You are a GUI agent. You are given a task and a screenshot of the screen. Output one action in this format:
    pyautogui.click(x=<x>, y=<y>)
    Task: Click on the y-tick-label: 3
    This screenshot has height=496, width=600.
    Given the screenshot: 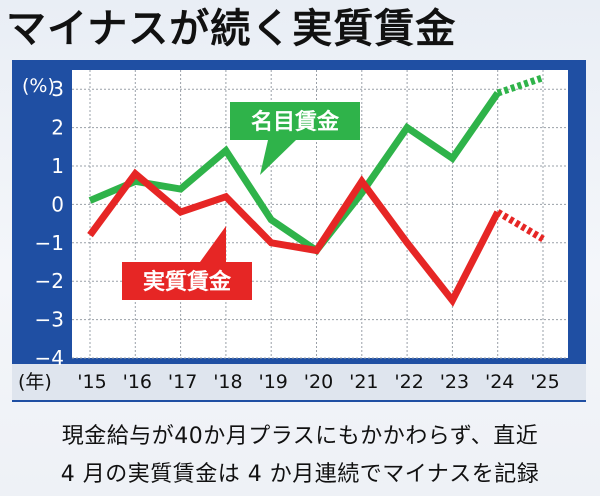 What is the action you would take?
    pyautogui.click(x=57, y=89)
    